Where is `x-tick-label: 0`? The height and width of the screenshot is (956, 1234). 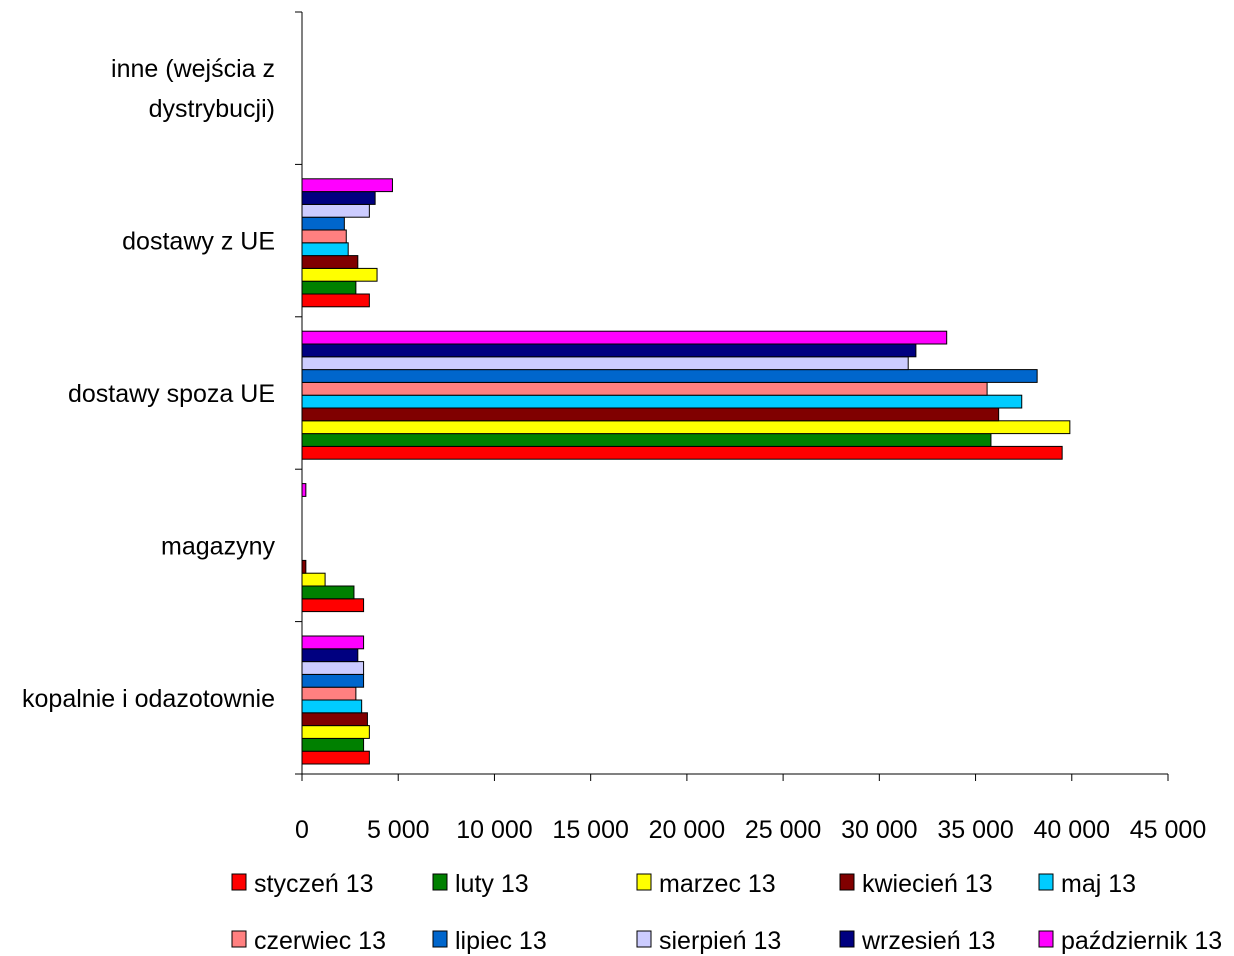 x-tick-label: 0 is located at coordinates (302, 830).